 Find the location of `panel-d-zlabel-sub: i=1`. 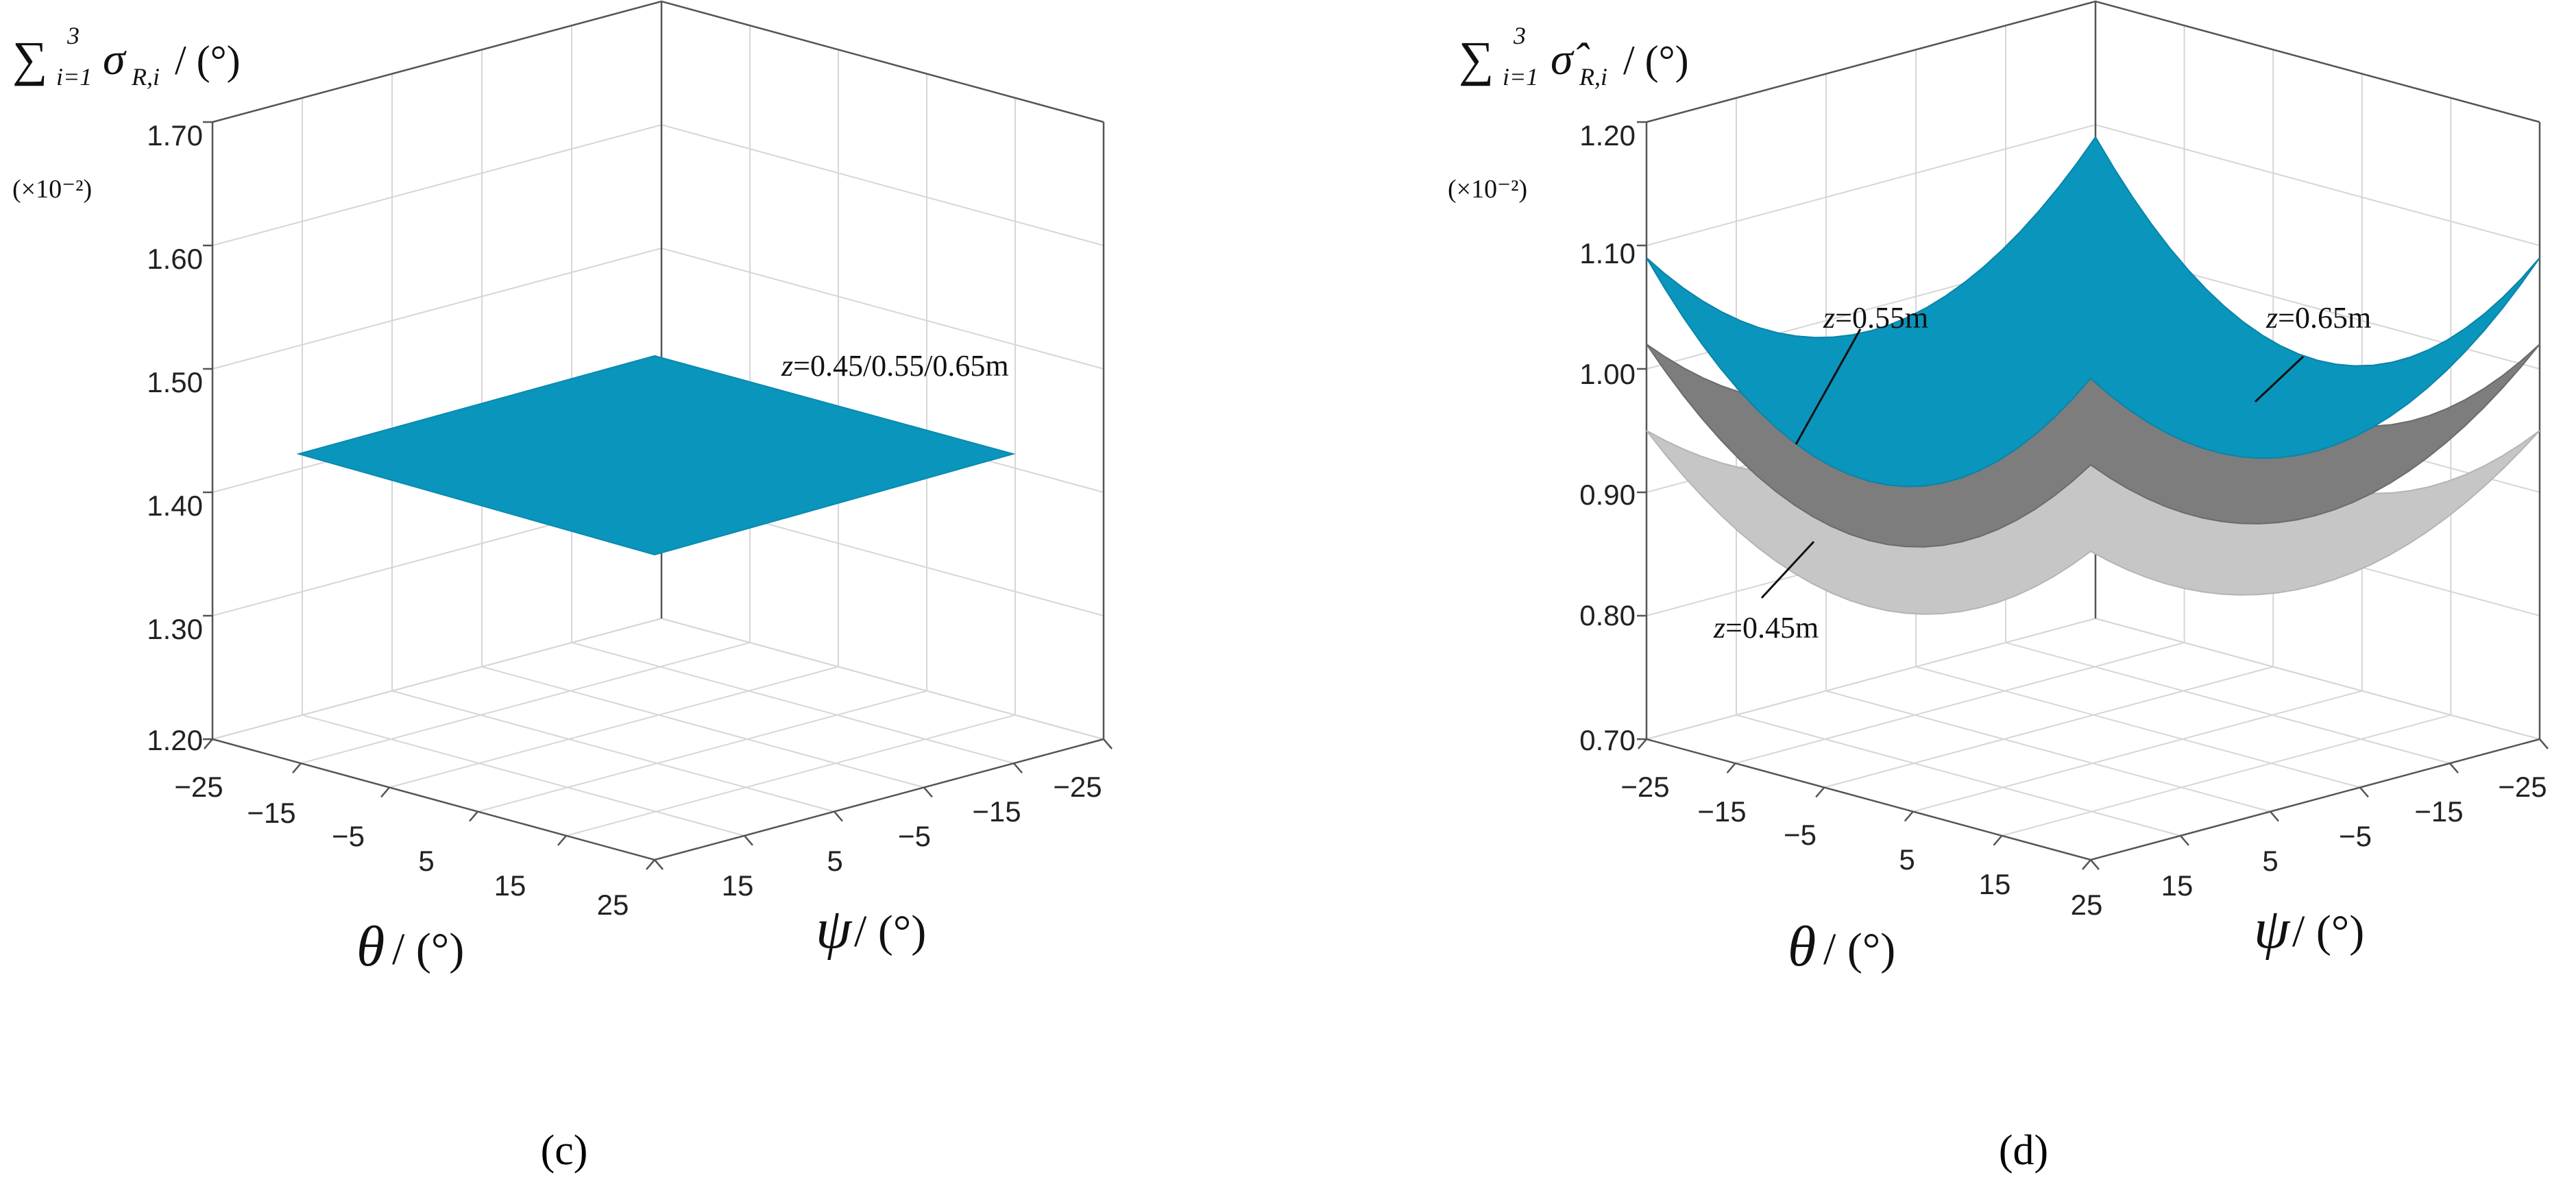

panel-d-zlabel-sub: i=1 is located at coordinates (1520, 77).